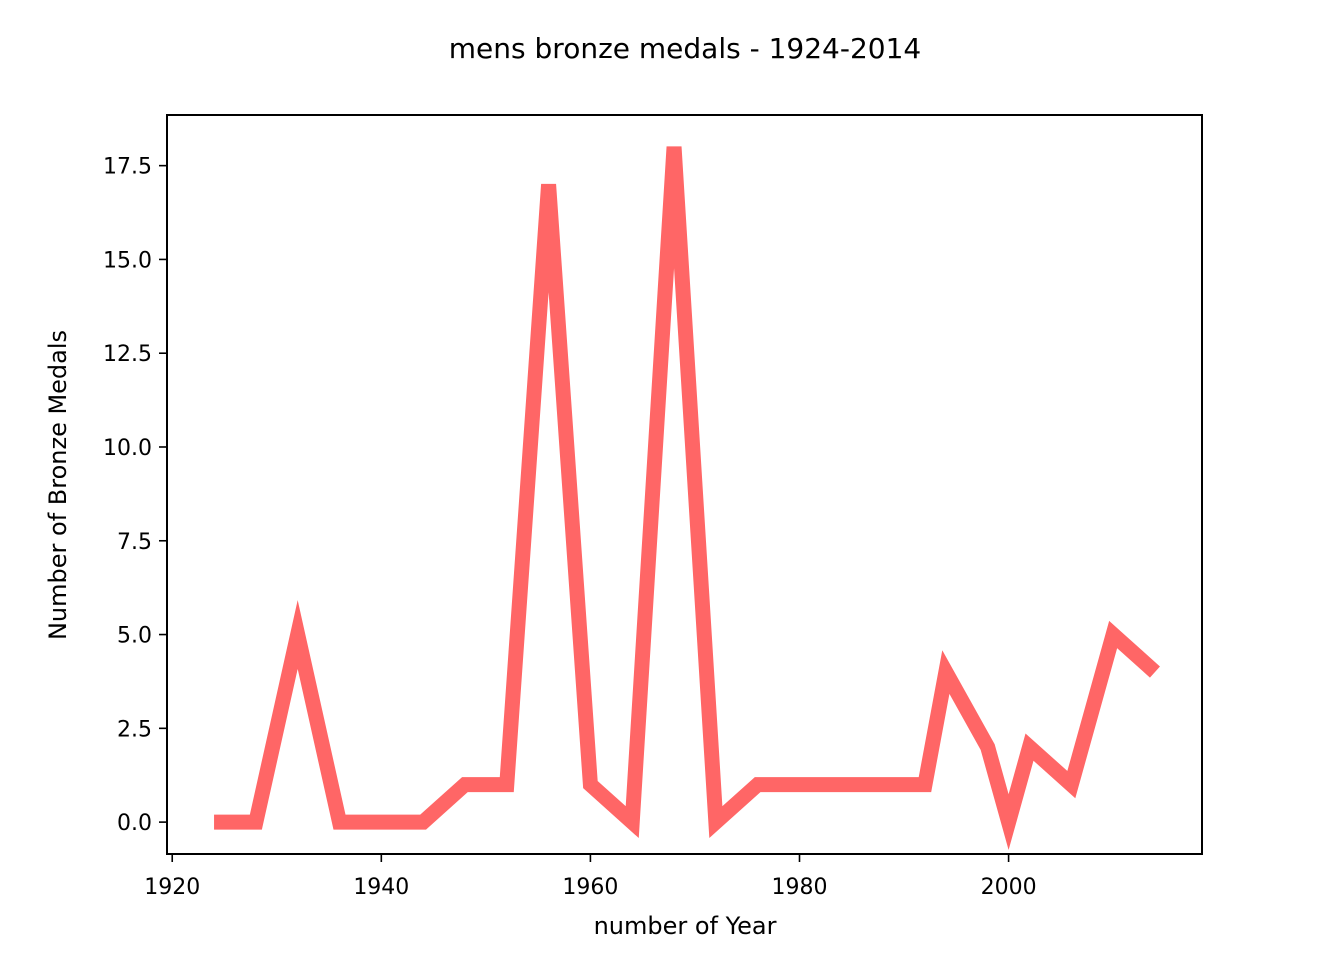  I want to click on y-tick-label: 7.5, so click(134, 542).